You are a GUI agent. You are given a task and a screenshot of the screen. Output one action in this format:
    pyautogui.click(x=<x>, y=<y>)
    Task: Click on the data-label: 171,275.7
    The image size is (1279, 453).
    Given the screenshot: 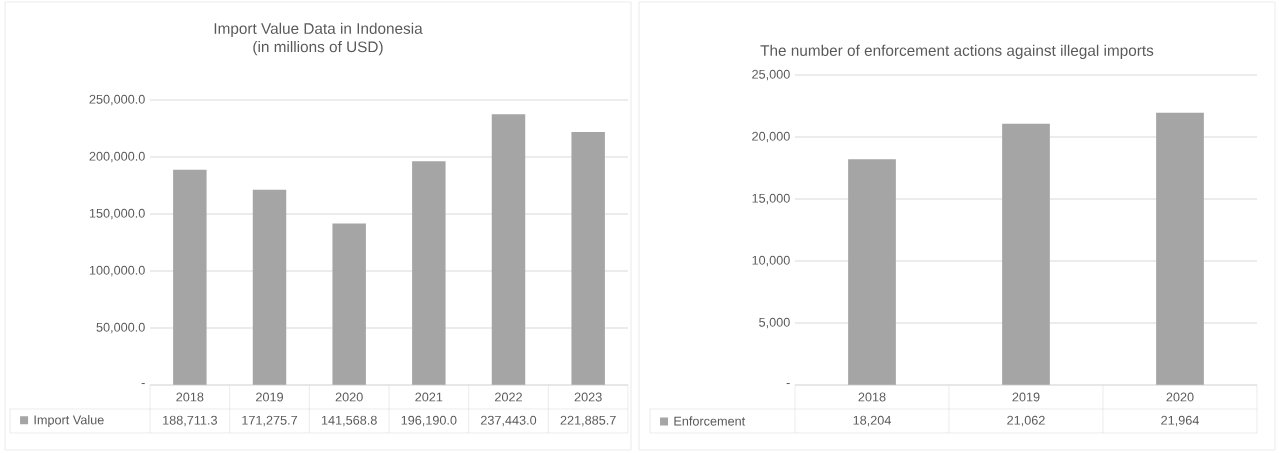 What is the action you would take?
    pyautogui.click(x=270, y=421)
    